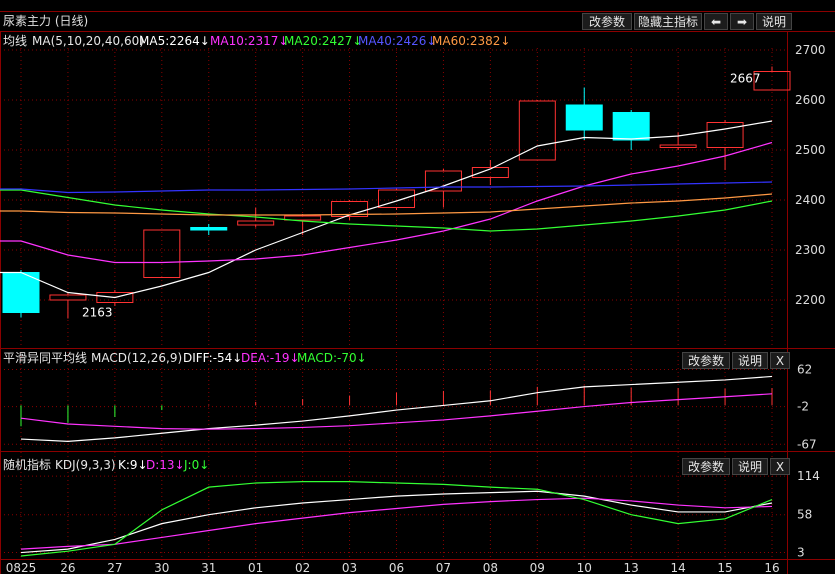 Image resolution: width=835 pixels, height=574 pixels. I want to click on x-tick-label: 16, so click(771, 567).